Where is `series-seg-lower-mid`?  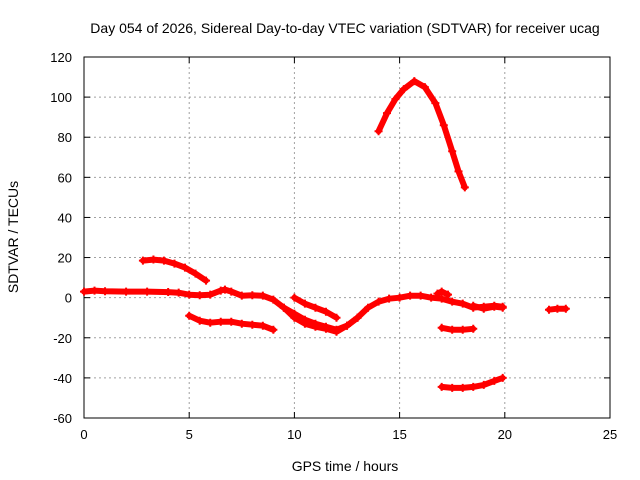
series-seg-lower-mid is located at coordinates (231, 322).